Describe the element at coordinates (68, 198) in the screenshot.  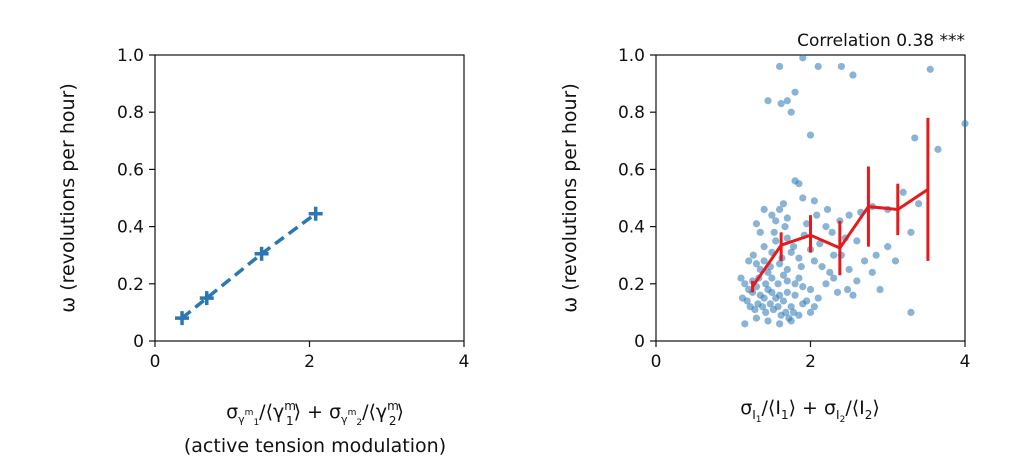
I see `left-ylabel: ω (revolutions per hour)` at that location.